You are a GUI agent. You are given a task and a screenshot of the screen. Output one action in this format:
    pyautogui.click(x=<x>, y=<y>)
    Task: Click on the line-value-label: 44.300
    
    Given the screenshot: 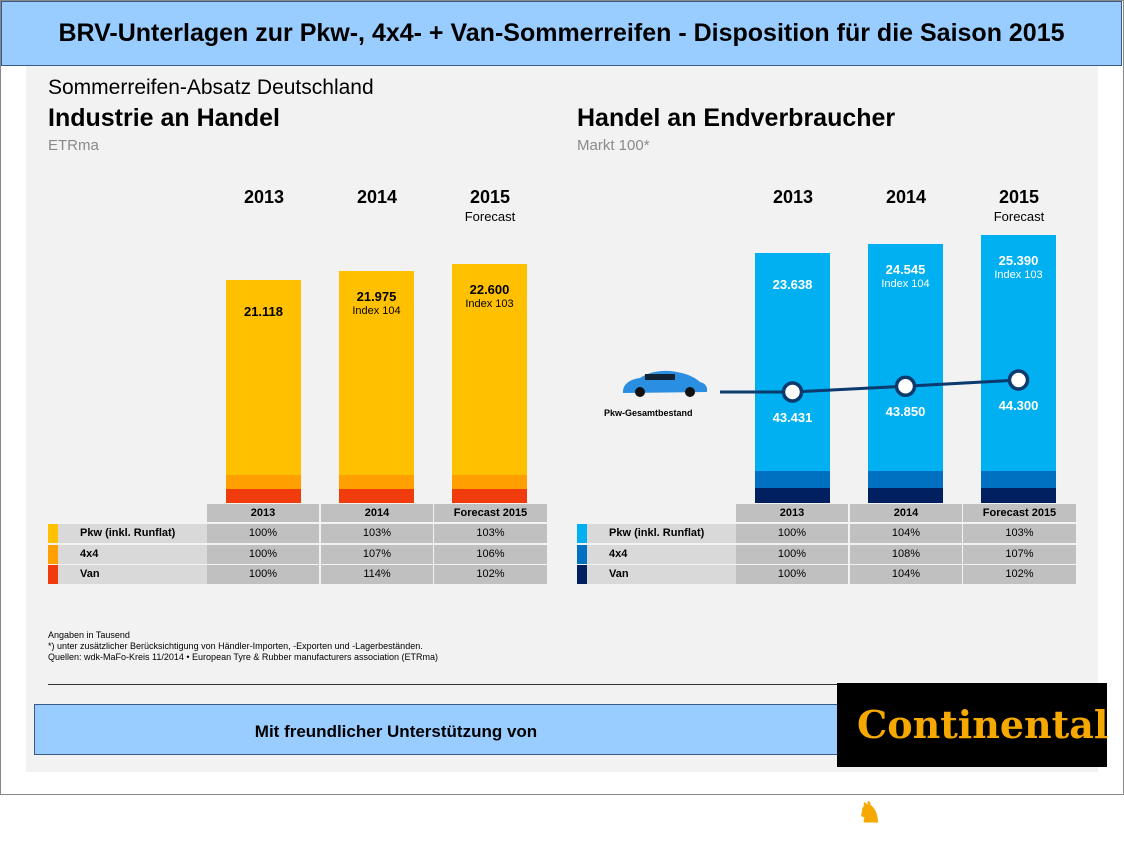 What is the action you would take?
    pyautogui.click(x=1018, y=405)
    